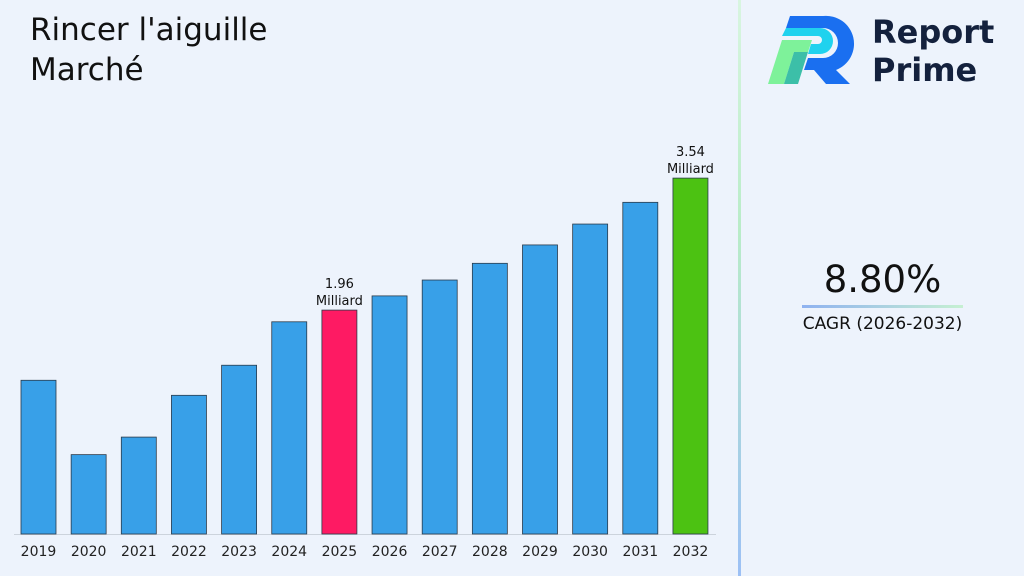  What do you see at coordinates (690, 152) in the screenshot?
I see `data-label-value-2032: 3.54` at bounding box center [690, 152].